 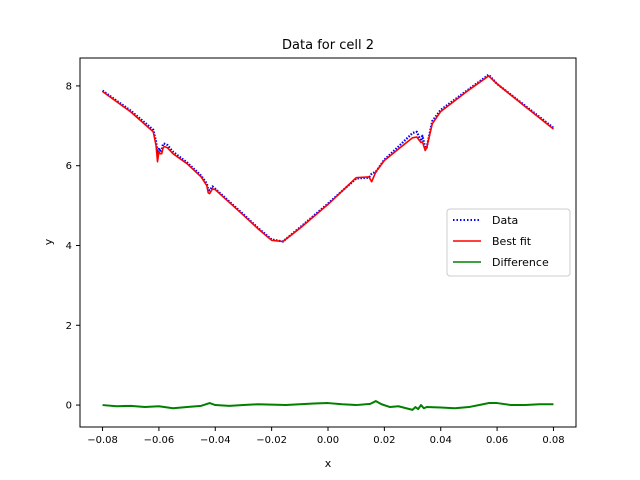 What do you see at coordinates (159, 440) in the screenshot?
I see `x-tick-label: −0.06` at bounding box center [159, 440].